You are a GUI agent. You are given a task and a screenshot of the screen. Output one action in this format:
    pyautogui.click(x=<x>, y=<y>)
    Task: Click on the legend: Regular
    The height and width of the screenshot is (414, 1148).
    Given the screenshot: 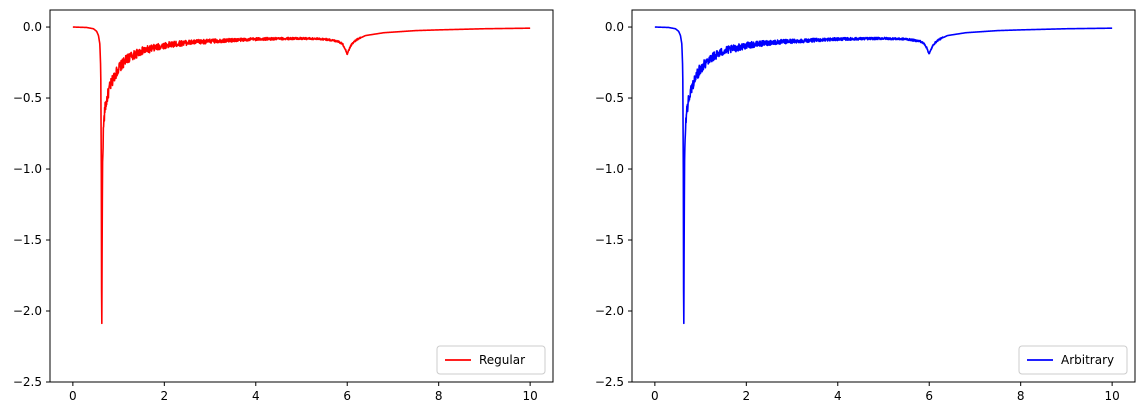 What is the action you would take?
    pyautogui.click(x=491, y=360)
    